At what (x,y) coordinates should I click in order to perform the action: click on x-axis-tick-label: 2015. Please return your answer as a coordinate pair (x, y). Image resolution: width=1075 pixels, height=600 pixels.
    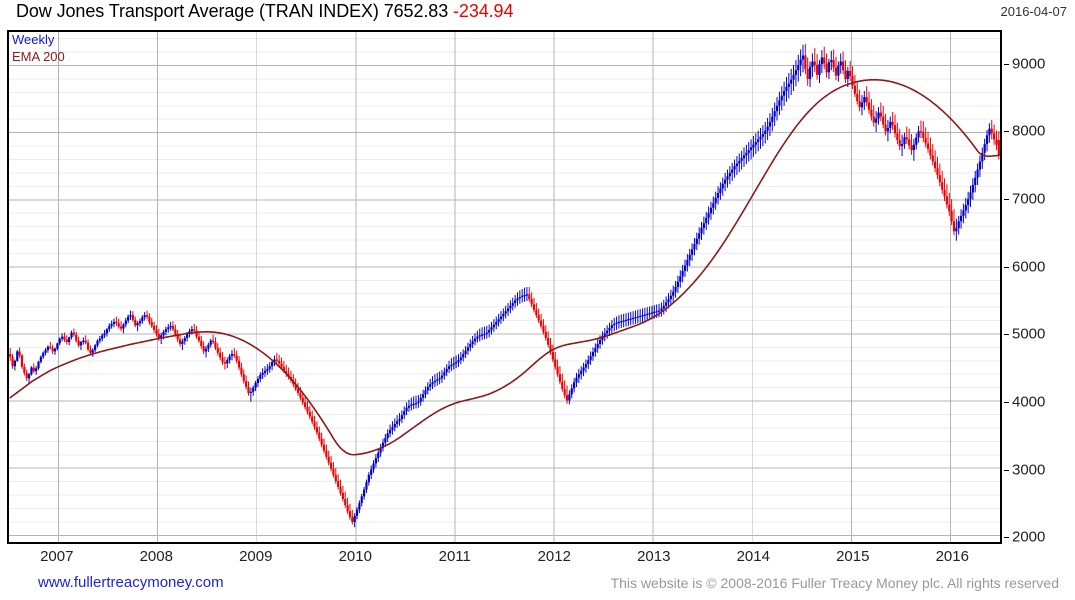
    Looking at the image, I should click on (853, 556).